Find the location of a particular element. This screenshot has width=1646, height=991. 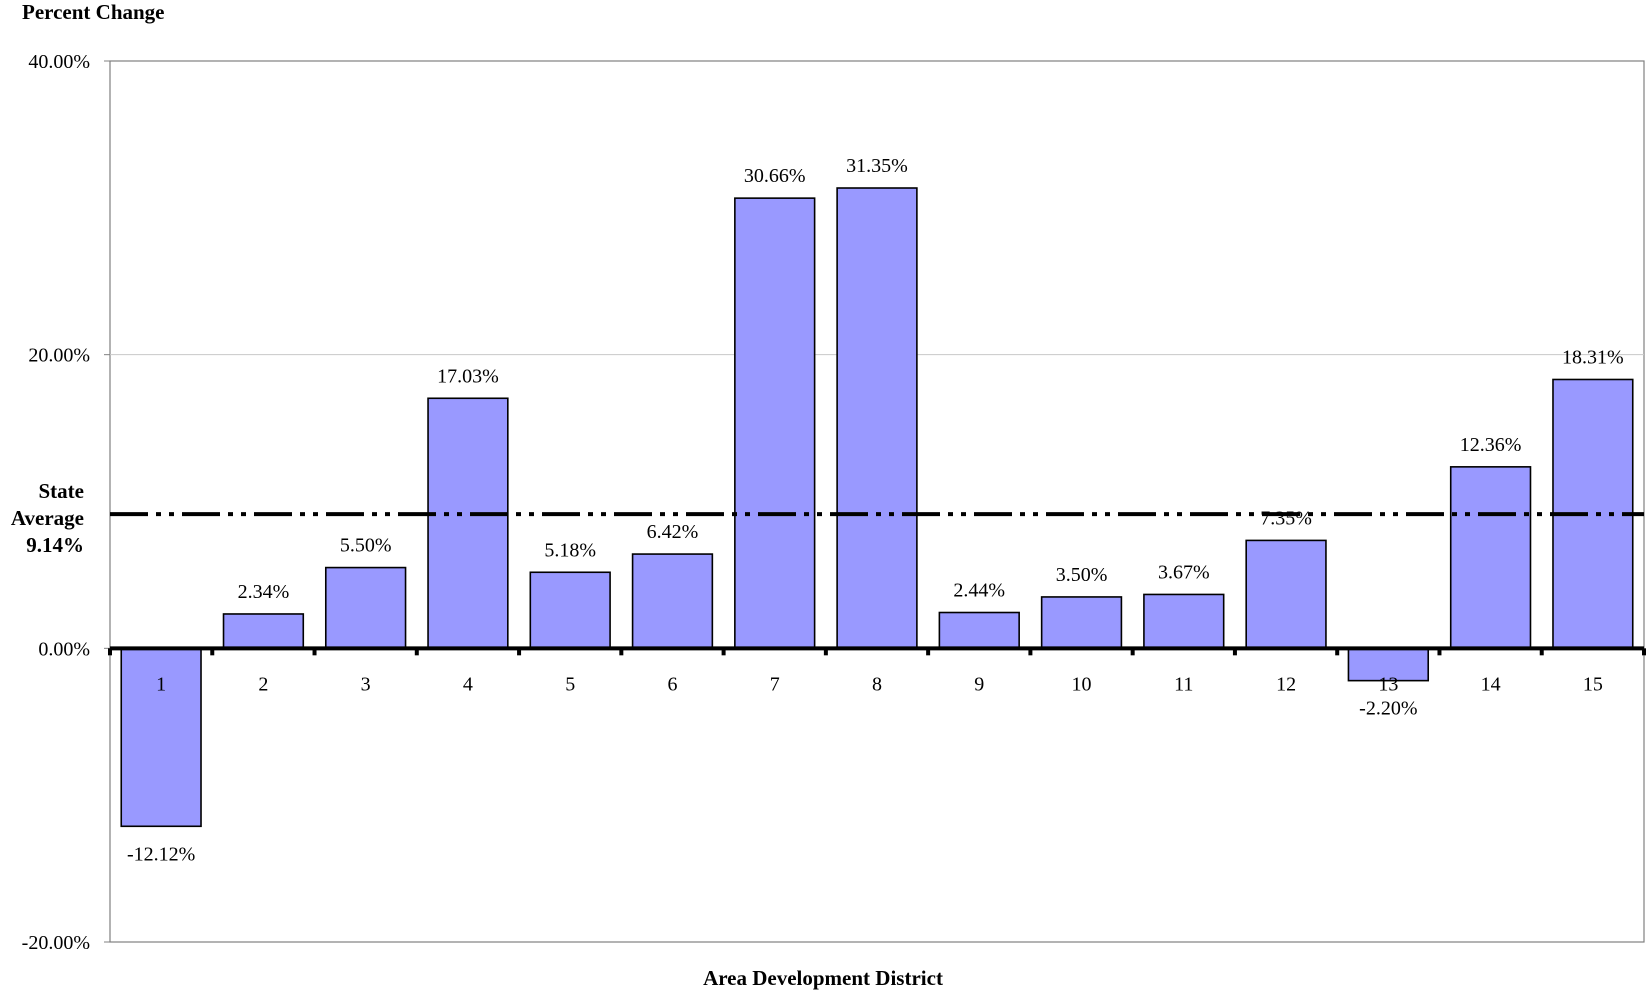

state-average-label-line-1: State is located at coordinates (61, 491).